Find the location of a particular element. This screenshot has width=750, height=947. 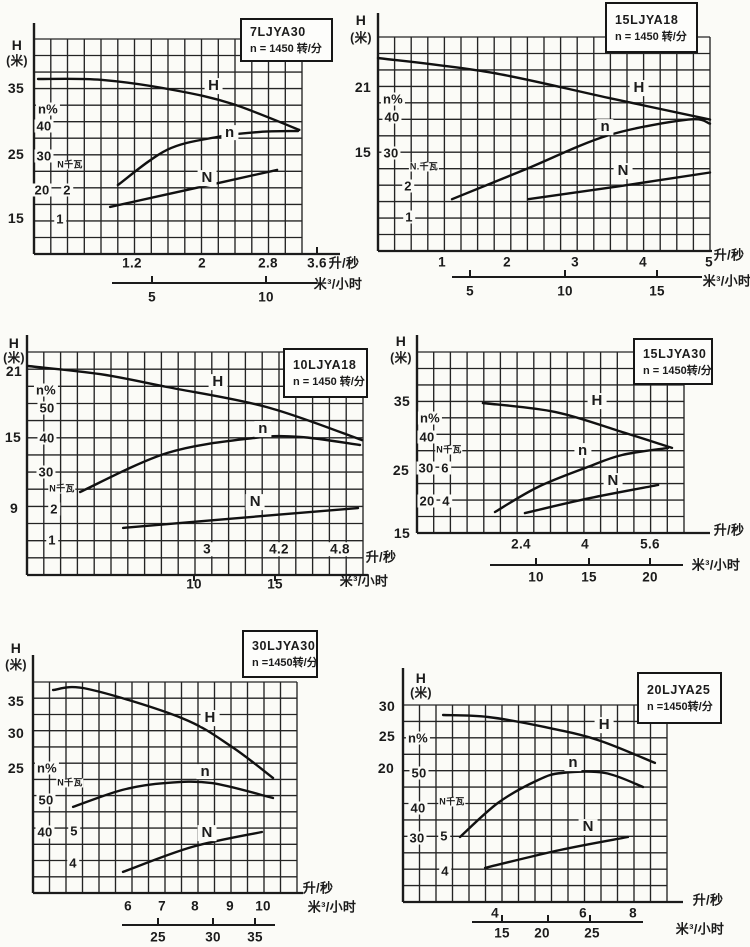

x-axis-label: 7 is located at coordinates (162, 906).